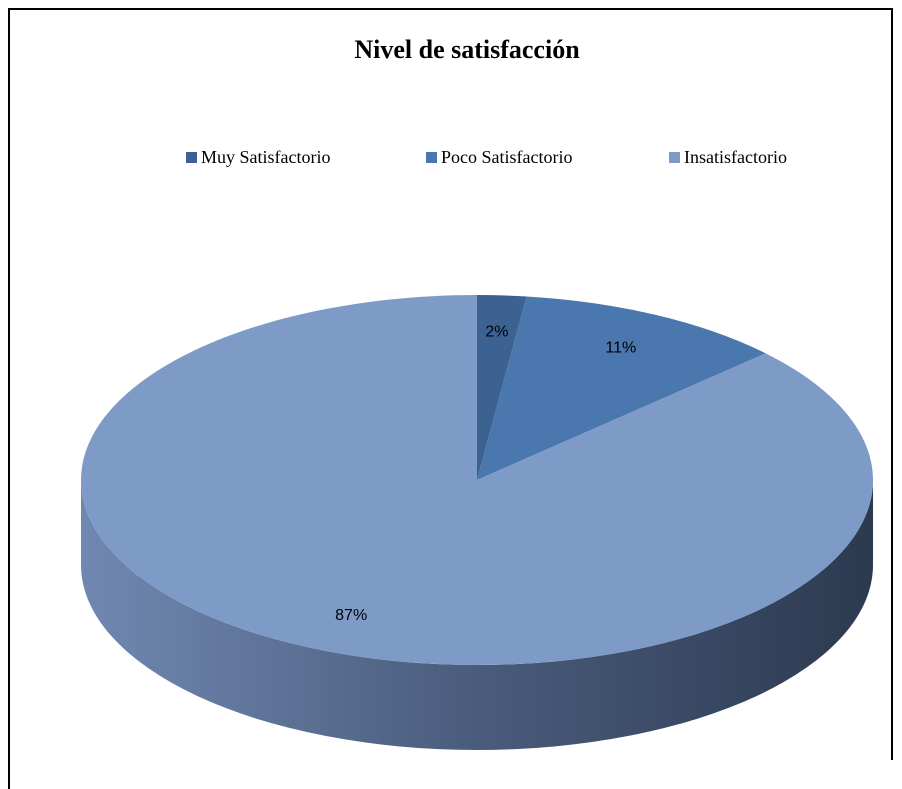 Image resolution: width=902 pixels, height=789 pixels. Describe the element at coordinates (351, 615) in the screenshot. I see `data-label: 87%` at that location.